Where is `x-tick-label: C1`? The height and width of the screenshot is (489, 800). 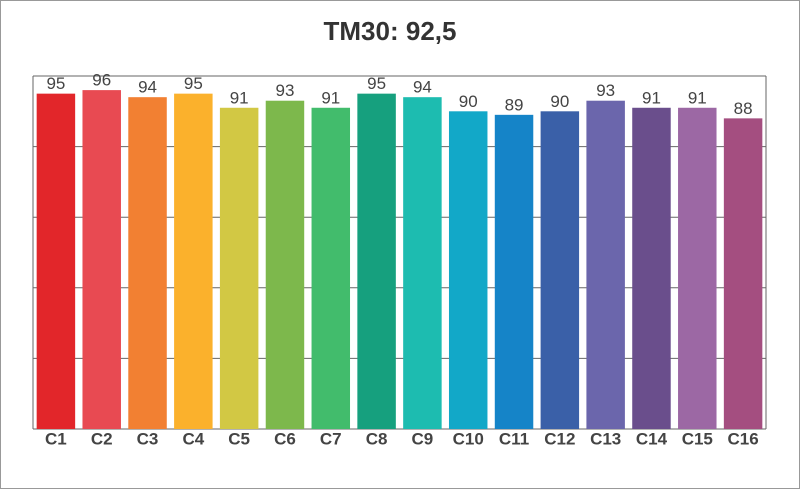 x-tick-label: C1 is located at coordinates (56, 438).